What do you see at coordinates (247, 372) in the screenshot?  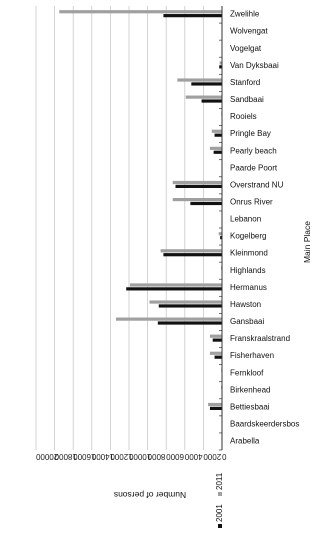 I see `category-label: Fernkloof` at bounding box center [247, 372].